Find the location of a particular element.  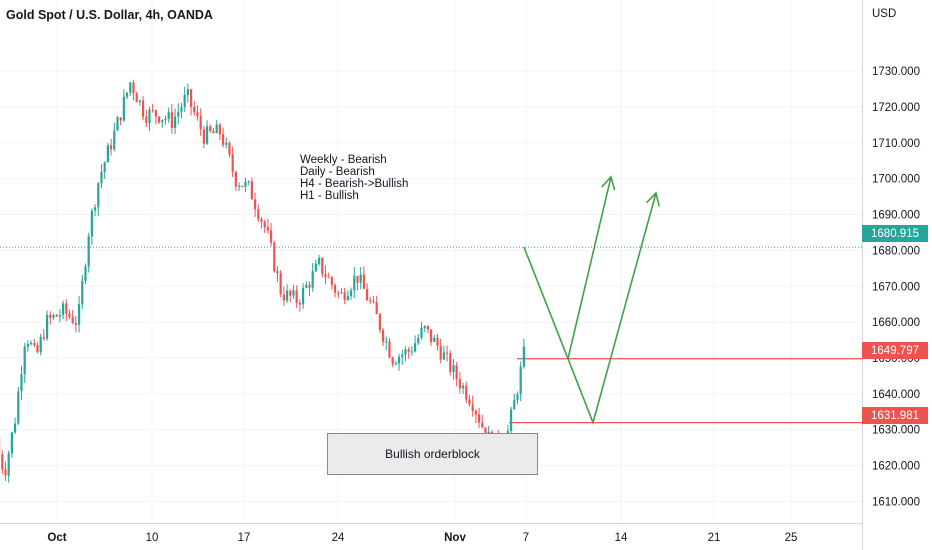

projection-line-main is located at coordinates (590, 309).